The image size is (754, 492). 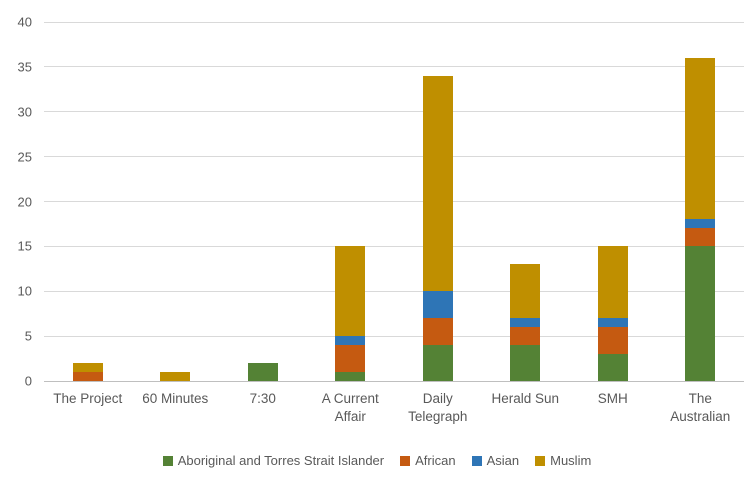 What do you see at coordinates (28, 381) in the screenshot?
I see `y-tick-label: 0` at bounding box center [28, 381].